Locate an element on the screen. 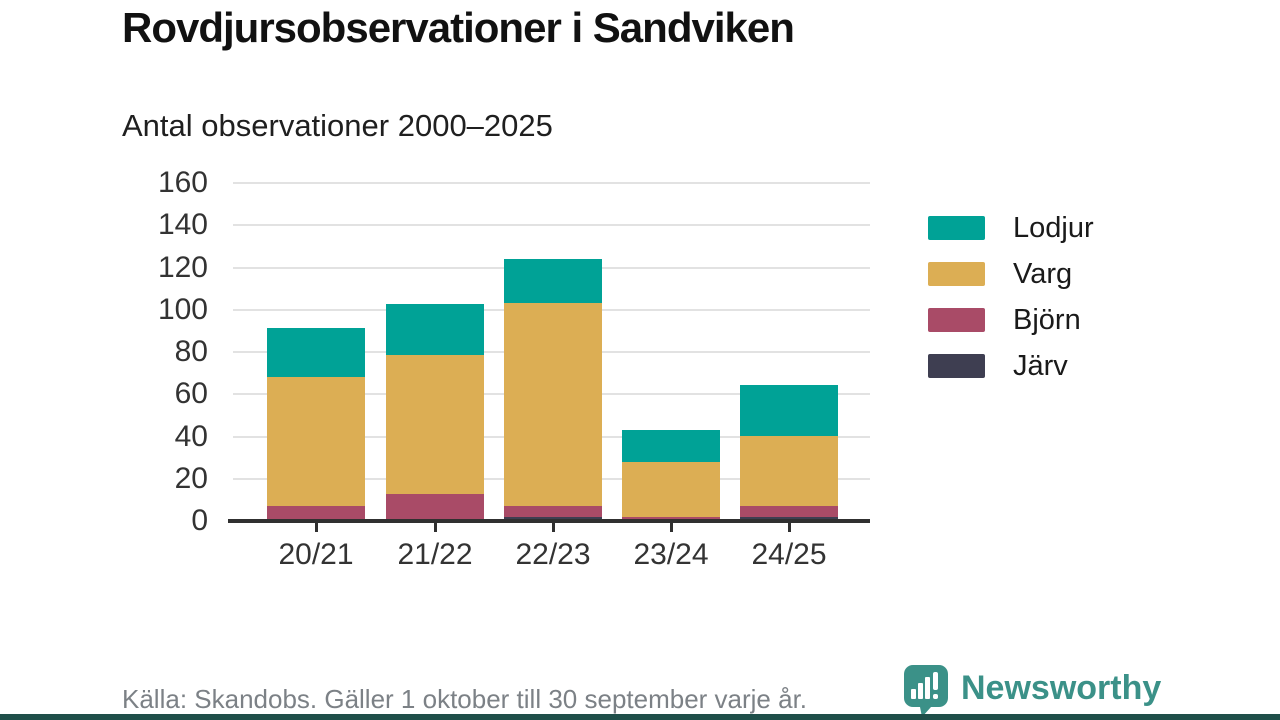  bar-21/22-Björn is located at coordinates (435, 507).